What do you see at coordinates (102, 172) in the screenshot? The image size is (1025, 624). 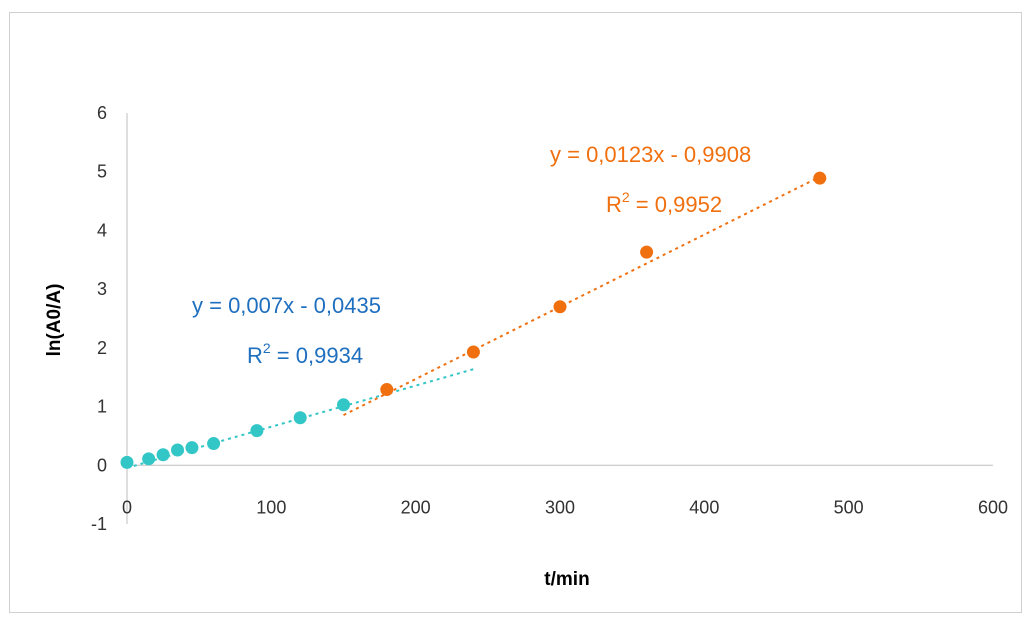 I see `y-tick-label: 5` at bounding box center [102, 172].